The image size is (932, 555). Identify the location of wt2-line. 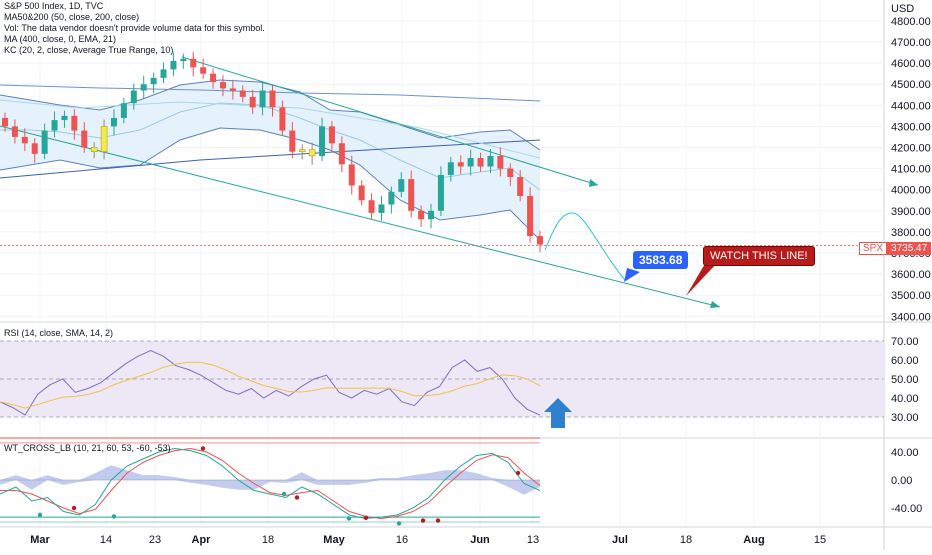
(270, 483).